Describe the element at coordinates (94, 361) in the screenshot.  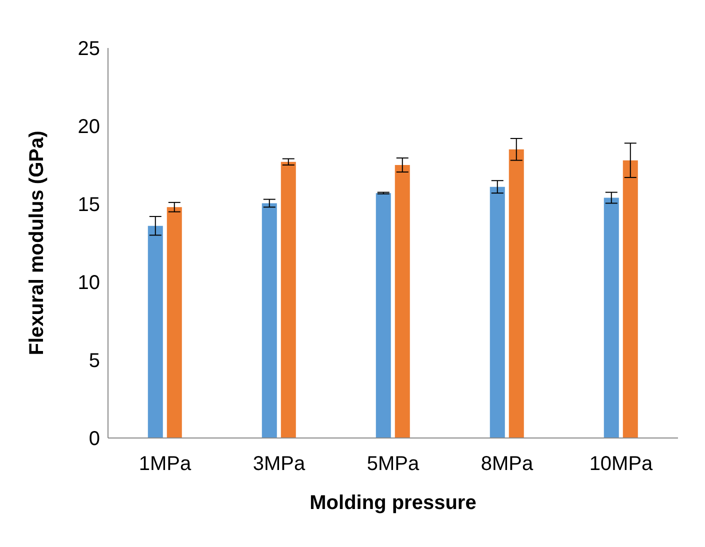
I see `y-tick-label: 5` at that location.